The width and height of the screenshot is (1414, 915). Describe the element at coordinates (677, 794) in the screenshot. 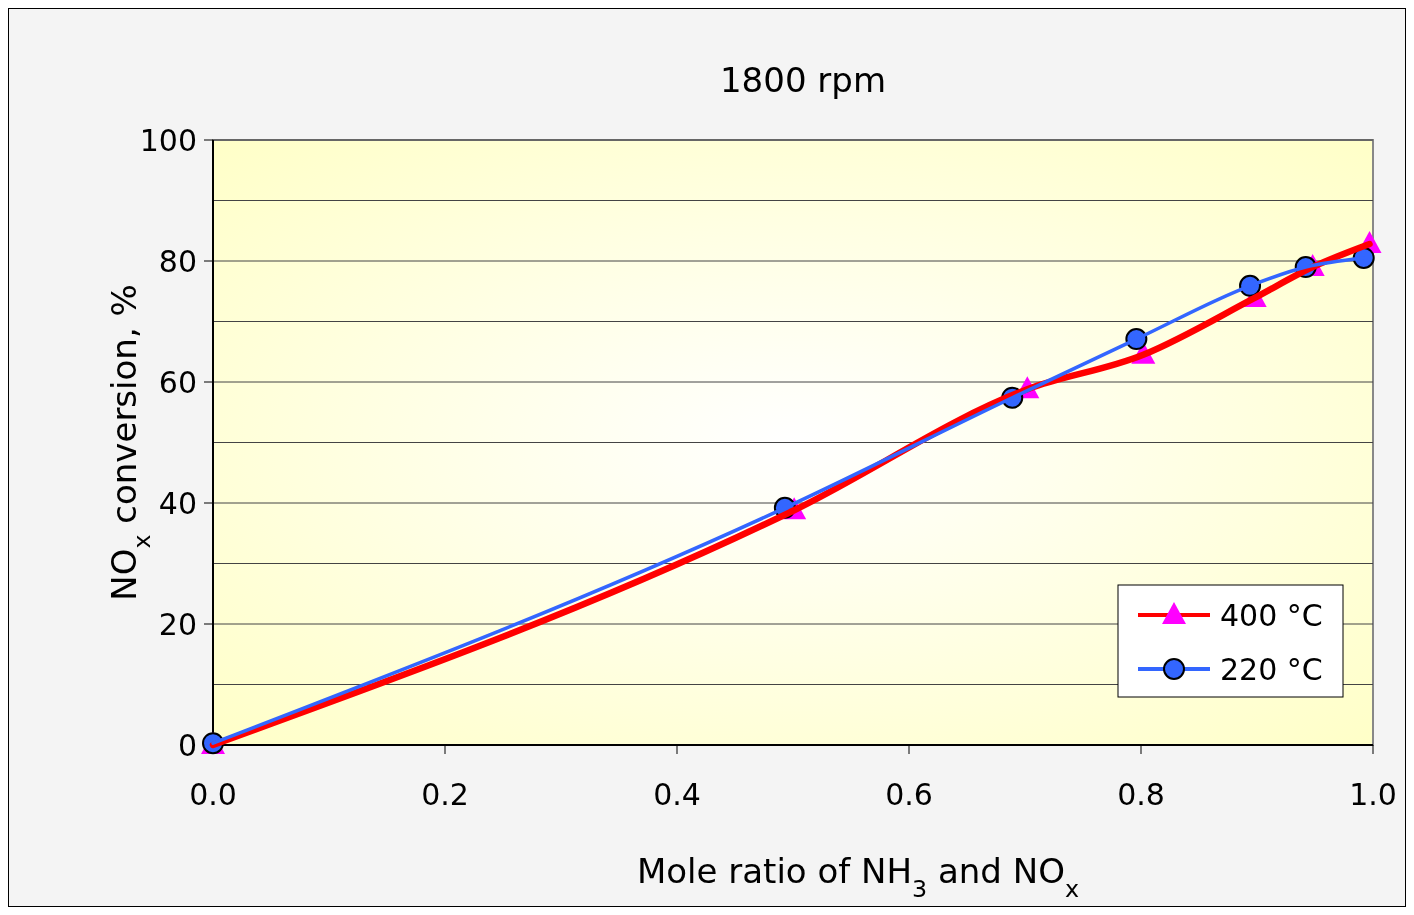

I see `x-tick-label: 0.4` at that location.